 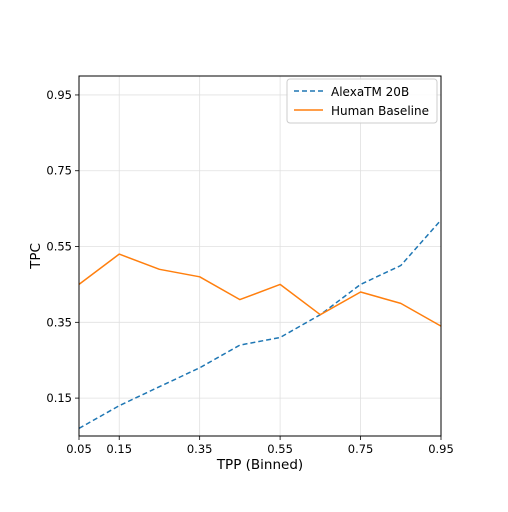 I want to click on series-line-human-baseline, so click(x=260, y=290).